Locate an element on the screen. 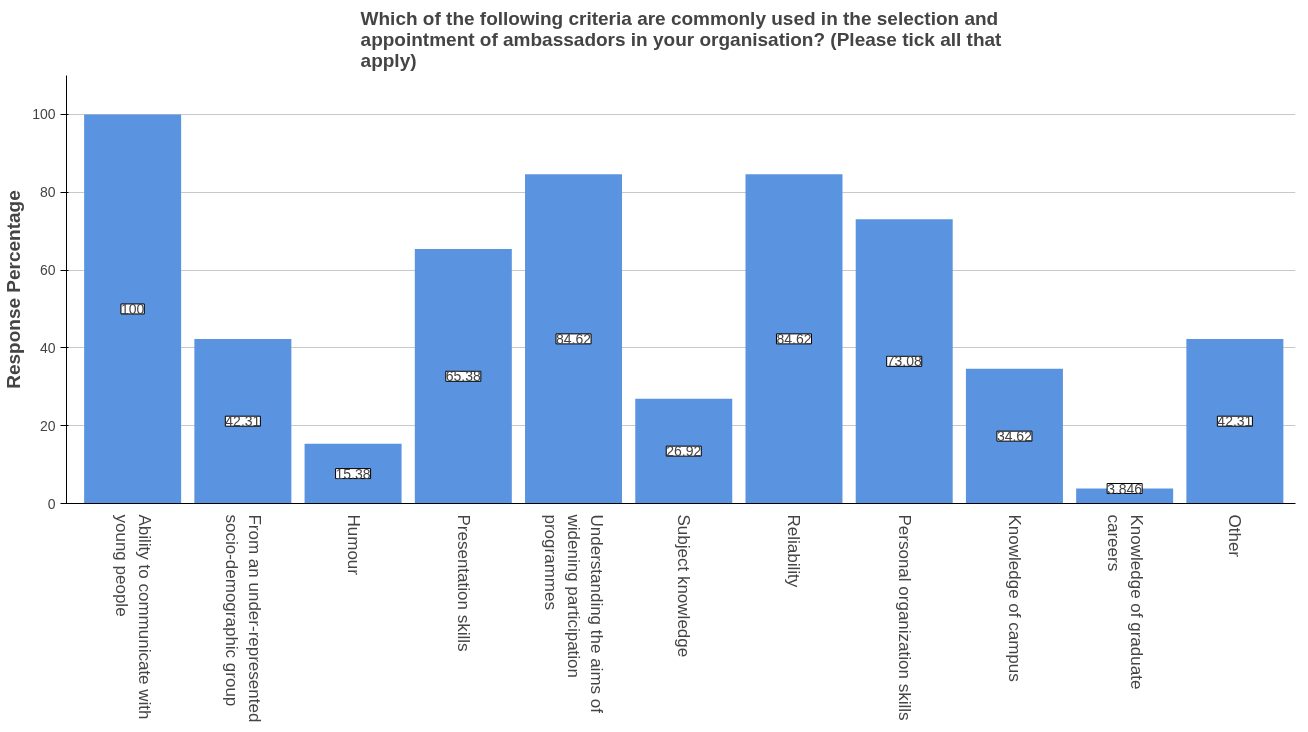 This screenshot has height=732, width=1308. data-label: 65.38 is located at coordinates (463, 376).